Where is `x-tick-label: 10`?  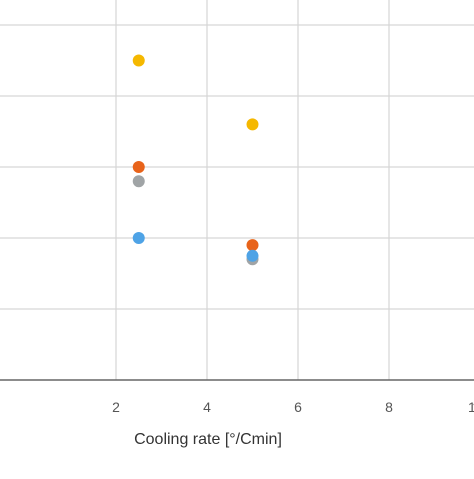 x-tick-label: 10 is located at coordinates (473, 407).